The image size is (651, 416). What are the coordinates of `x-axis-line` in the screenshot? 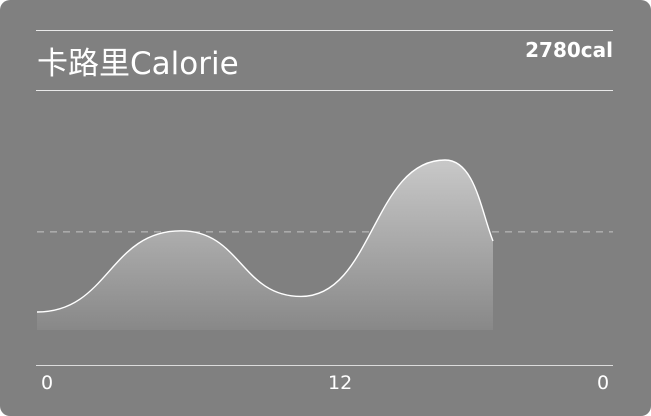 It's located at (324, 365).